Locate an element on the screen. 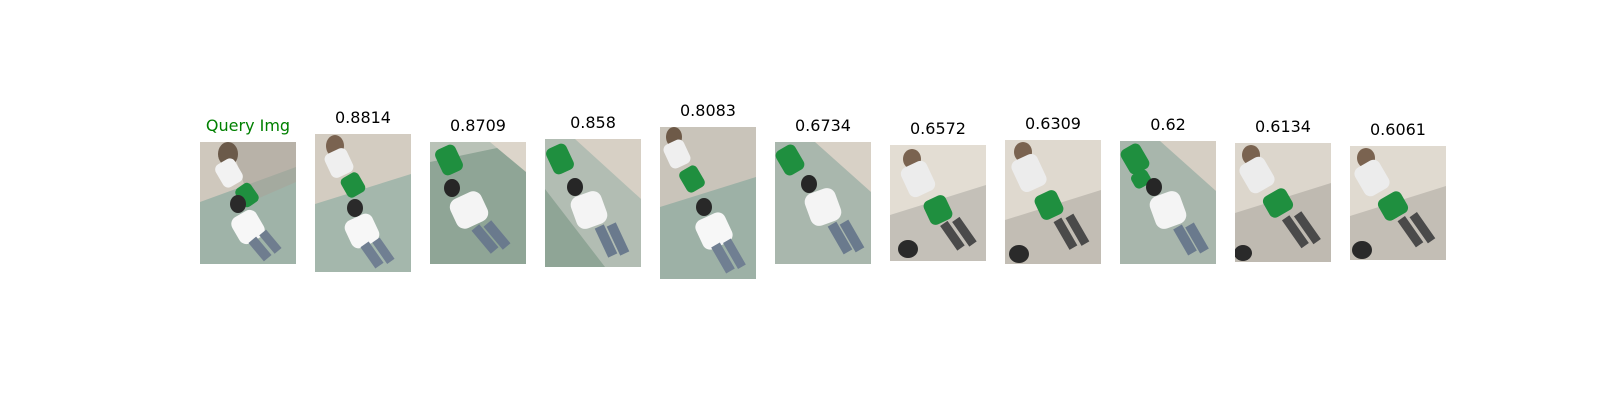 The width and height of the screenshot is (1600, 400). result-panel: 0.6734 is located at coordinates (823, 190).